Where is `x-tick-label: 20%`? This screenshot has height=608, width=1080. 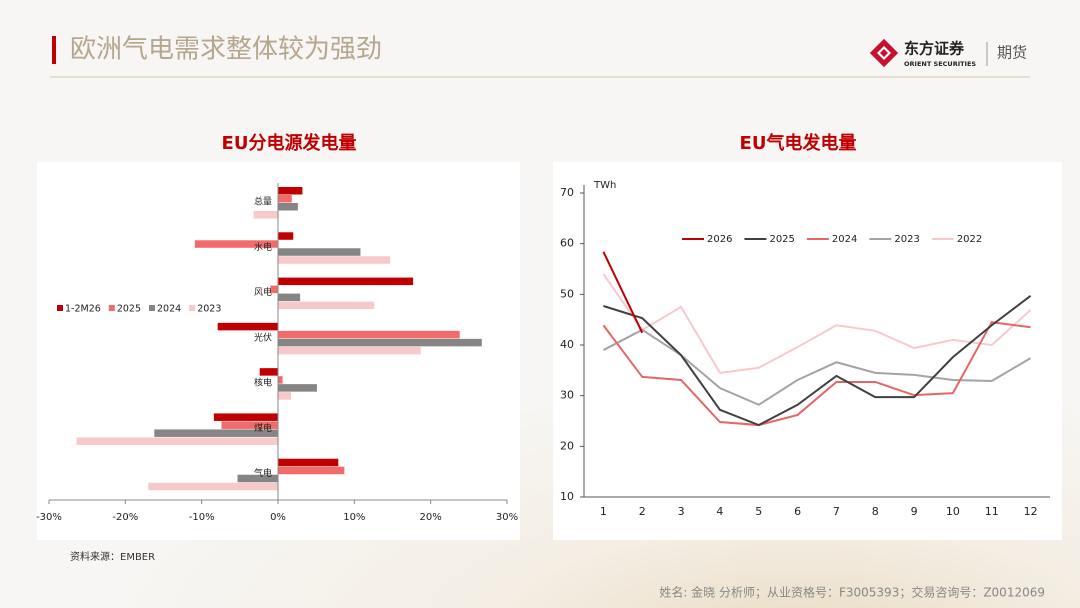 x-tick-label: 20% is located at coordinates (431, 517).